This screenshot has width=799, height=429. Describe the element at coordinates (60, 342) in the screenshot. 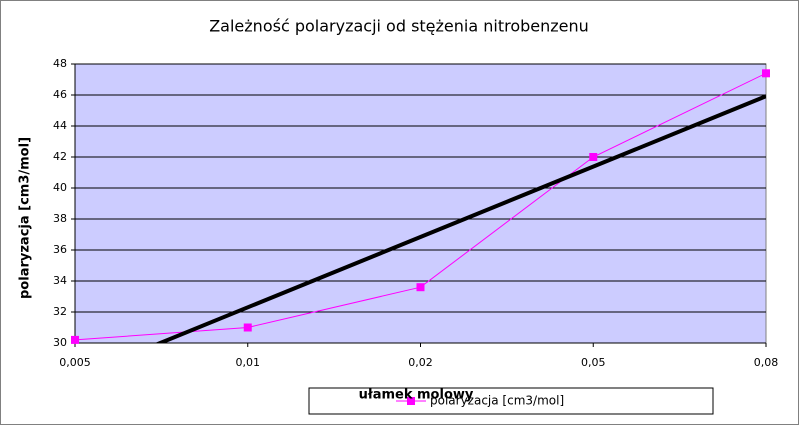

I see `y-tick-label: 30` at that location.